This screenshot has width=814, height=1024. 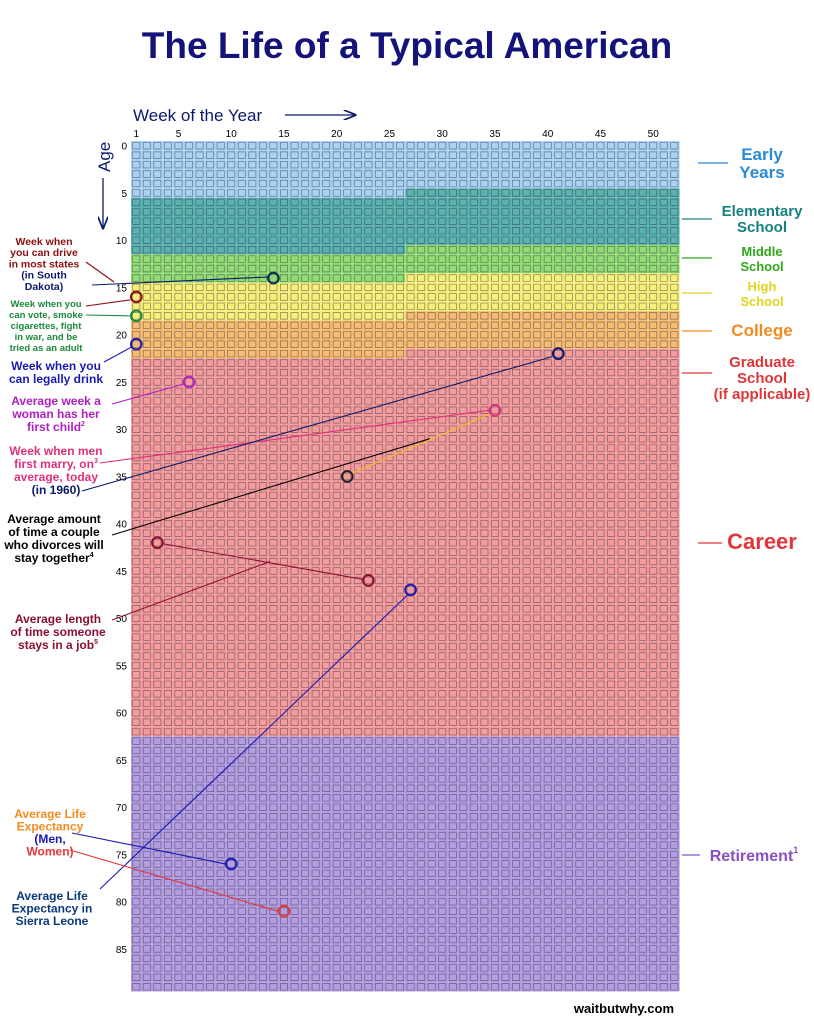 What do you see at coordinates (548, 134) in the screenshot?
I see `x-tick-label: 40` at bounding box center [548, 134].